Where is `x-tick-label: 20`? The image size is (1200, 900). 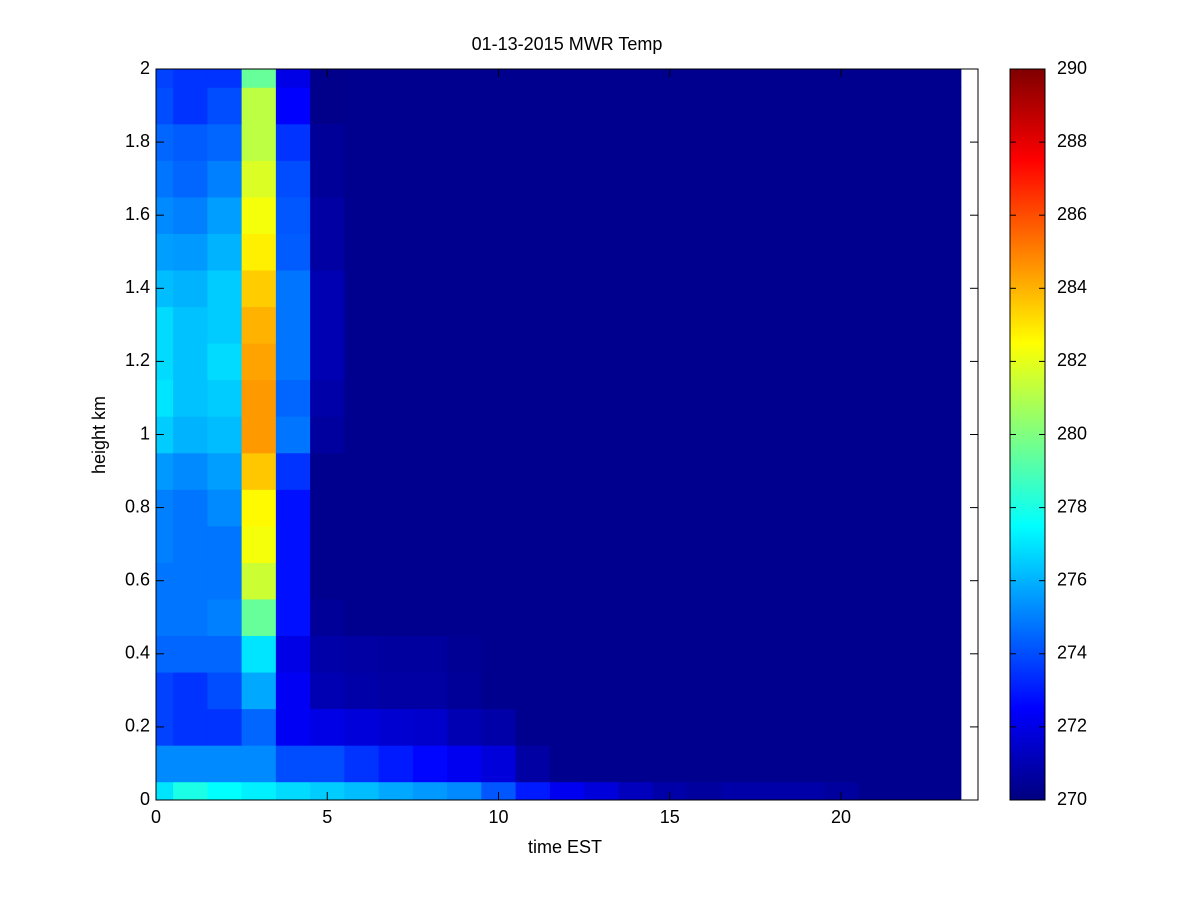 x-tick-label: 20 is located at coordinates (841, 817).